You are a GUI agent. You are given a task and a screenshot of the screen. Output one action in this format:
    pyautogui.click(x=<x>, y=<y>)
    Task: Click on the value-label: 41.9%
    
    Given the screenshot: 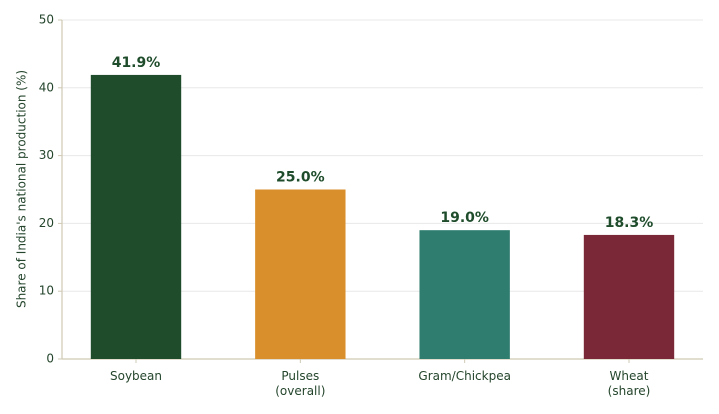 What is the action you would take?
    pyautogui.click(x=136, y=63)
    